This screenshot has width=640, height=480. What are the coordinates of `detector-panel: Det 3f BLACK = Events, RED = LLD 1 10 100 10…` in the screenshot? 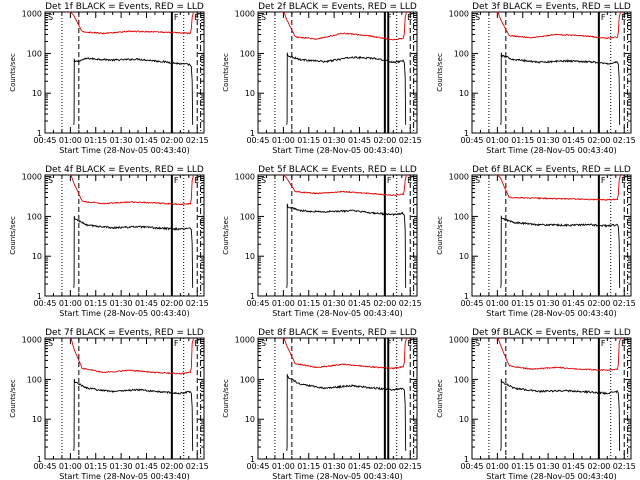 It's located at (536, 78).